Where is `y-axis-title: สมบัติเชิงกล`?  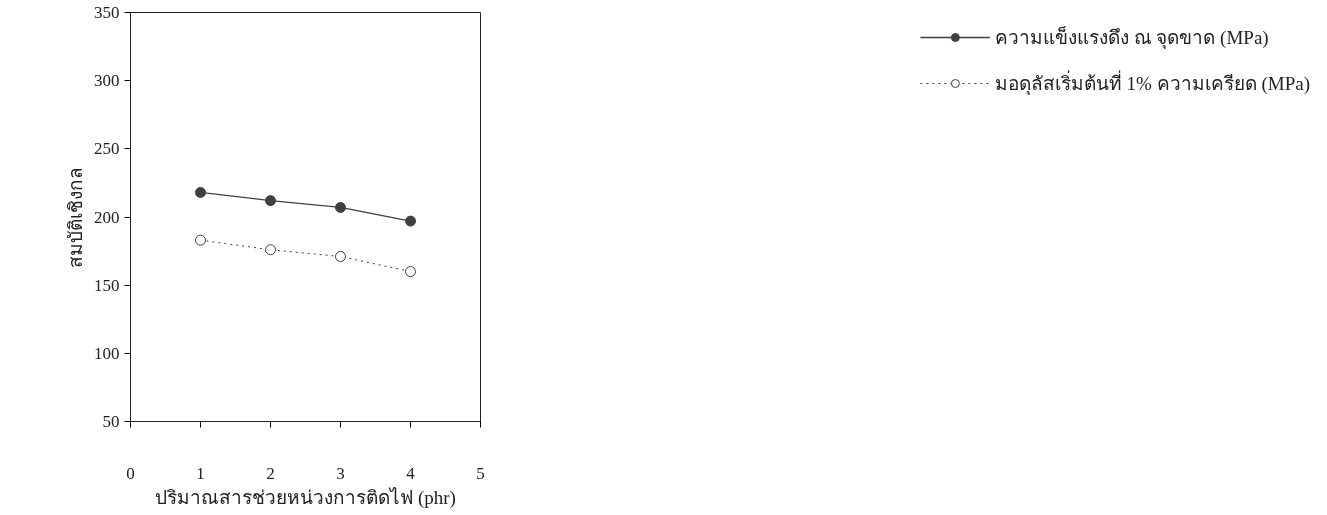 y-axis-title: สมบัติเชิงกล is located at coordinates (75, 217).